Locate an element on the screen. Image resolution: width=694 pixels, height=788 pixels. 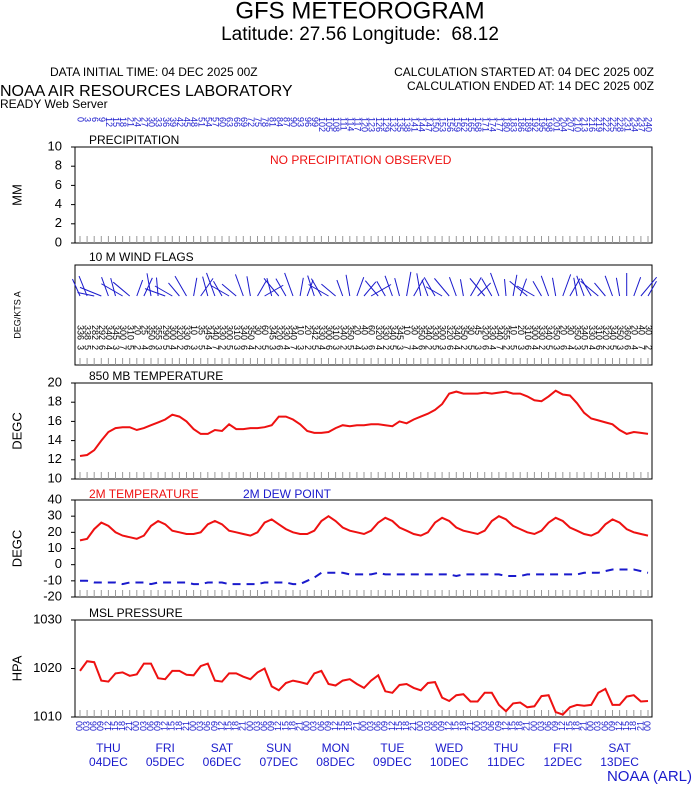
day-name: FRI is located at coordinates (165, 748).